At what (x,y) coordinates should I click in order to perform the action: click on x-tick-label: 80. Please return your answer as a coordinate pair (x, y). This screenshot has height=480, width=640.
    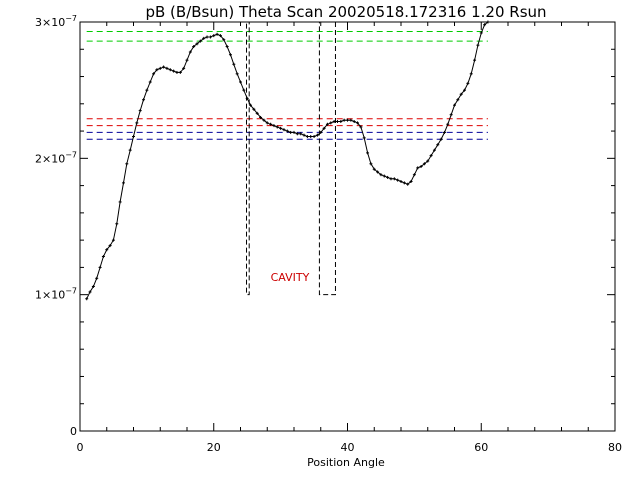
    Looking at the image, I should click on (615, 447).